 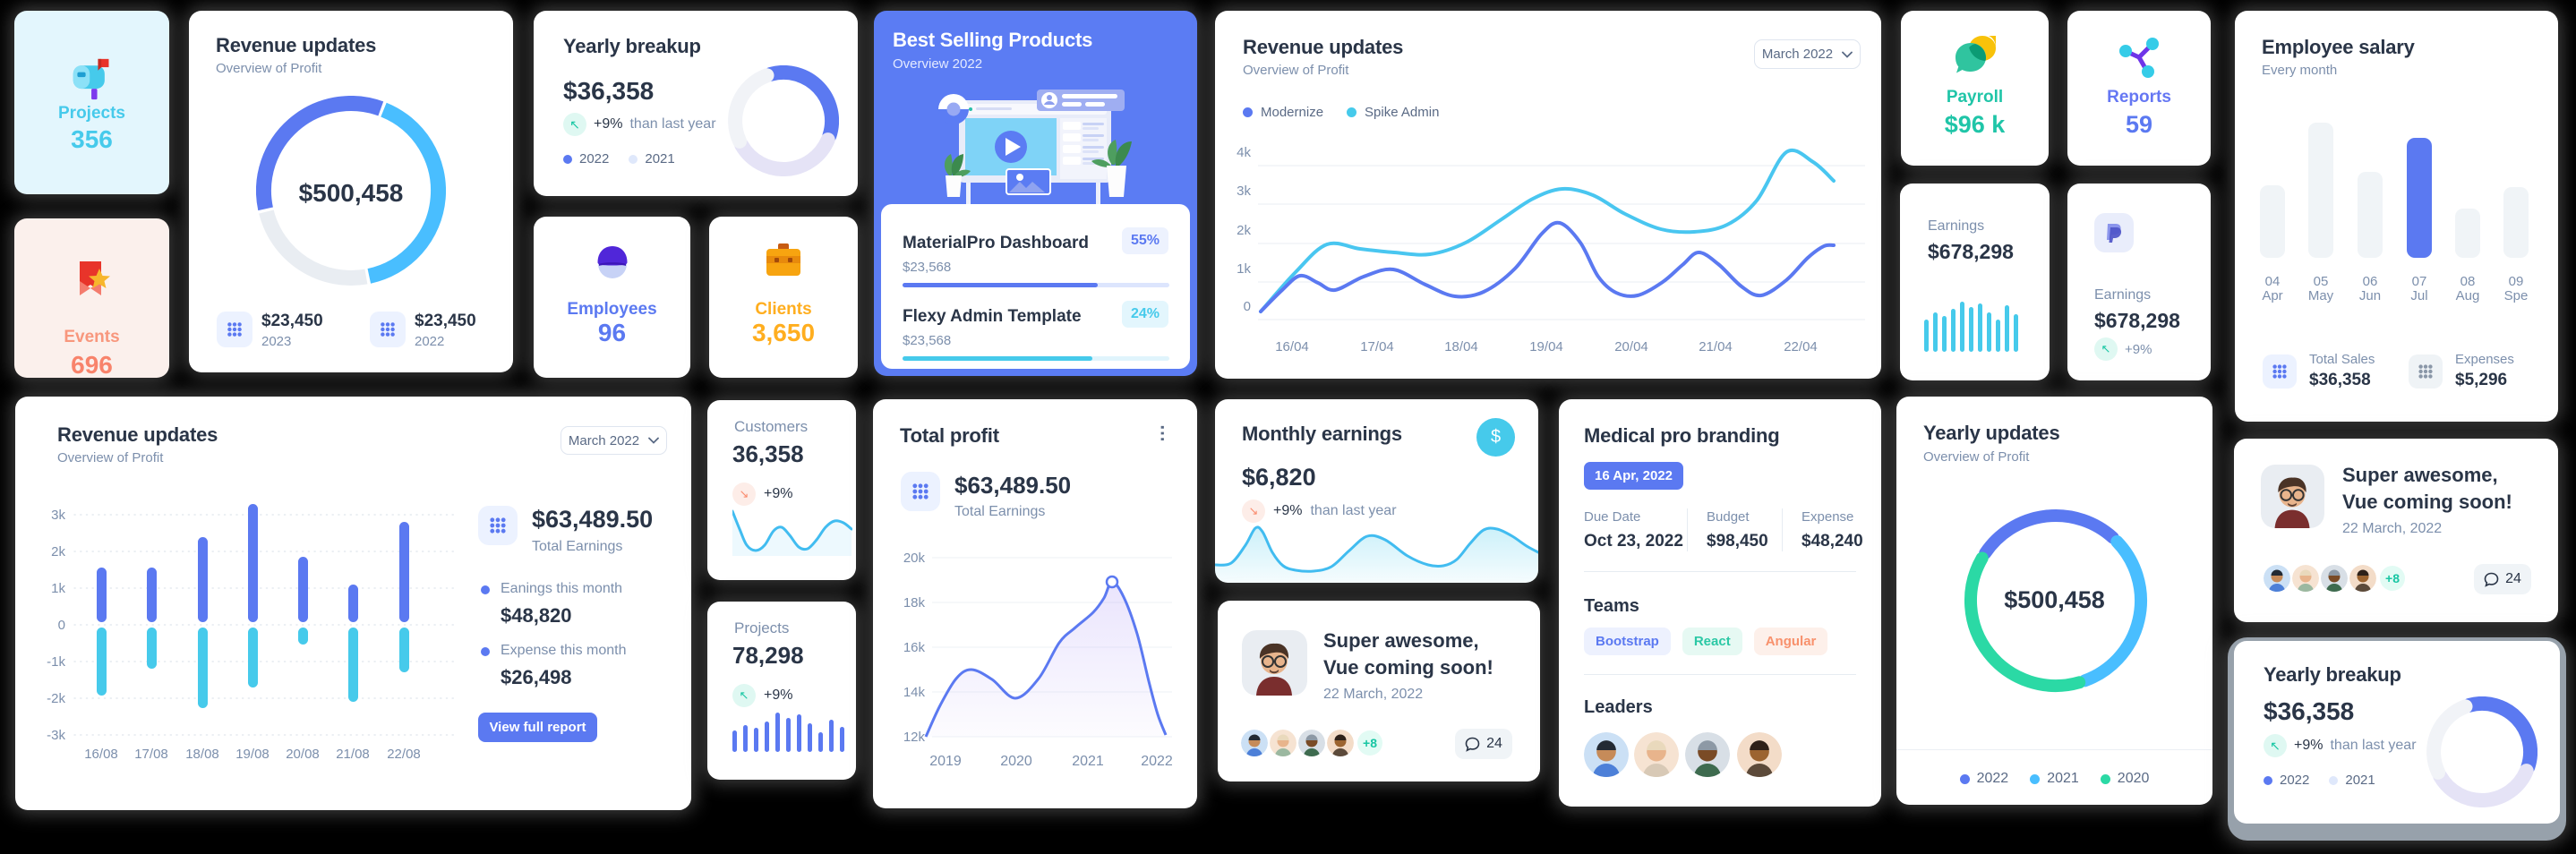 I want to click on svg-text: 4k, so click(x=1244, y=152).